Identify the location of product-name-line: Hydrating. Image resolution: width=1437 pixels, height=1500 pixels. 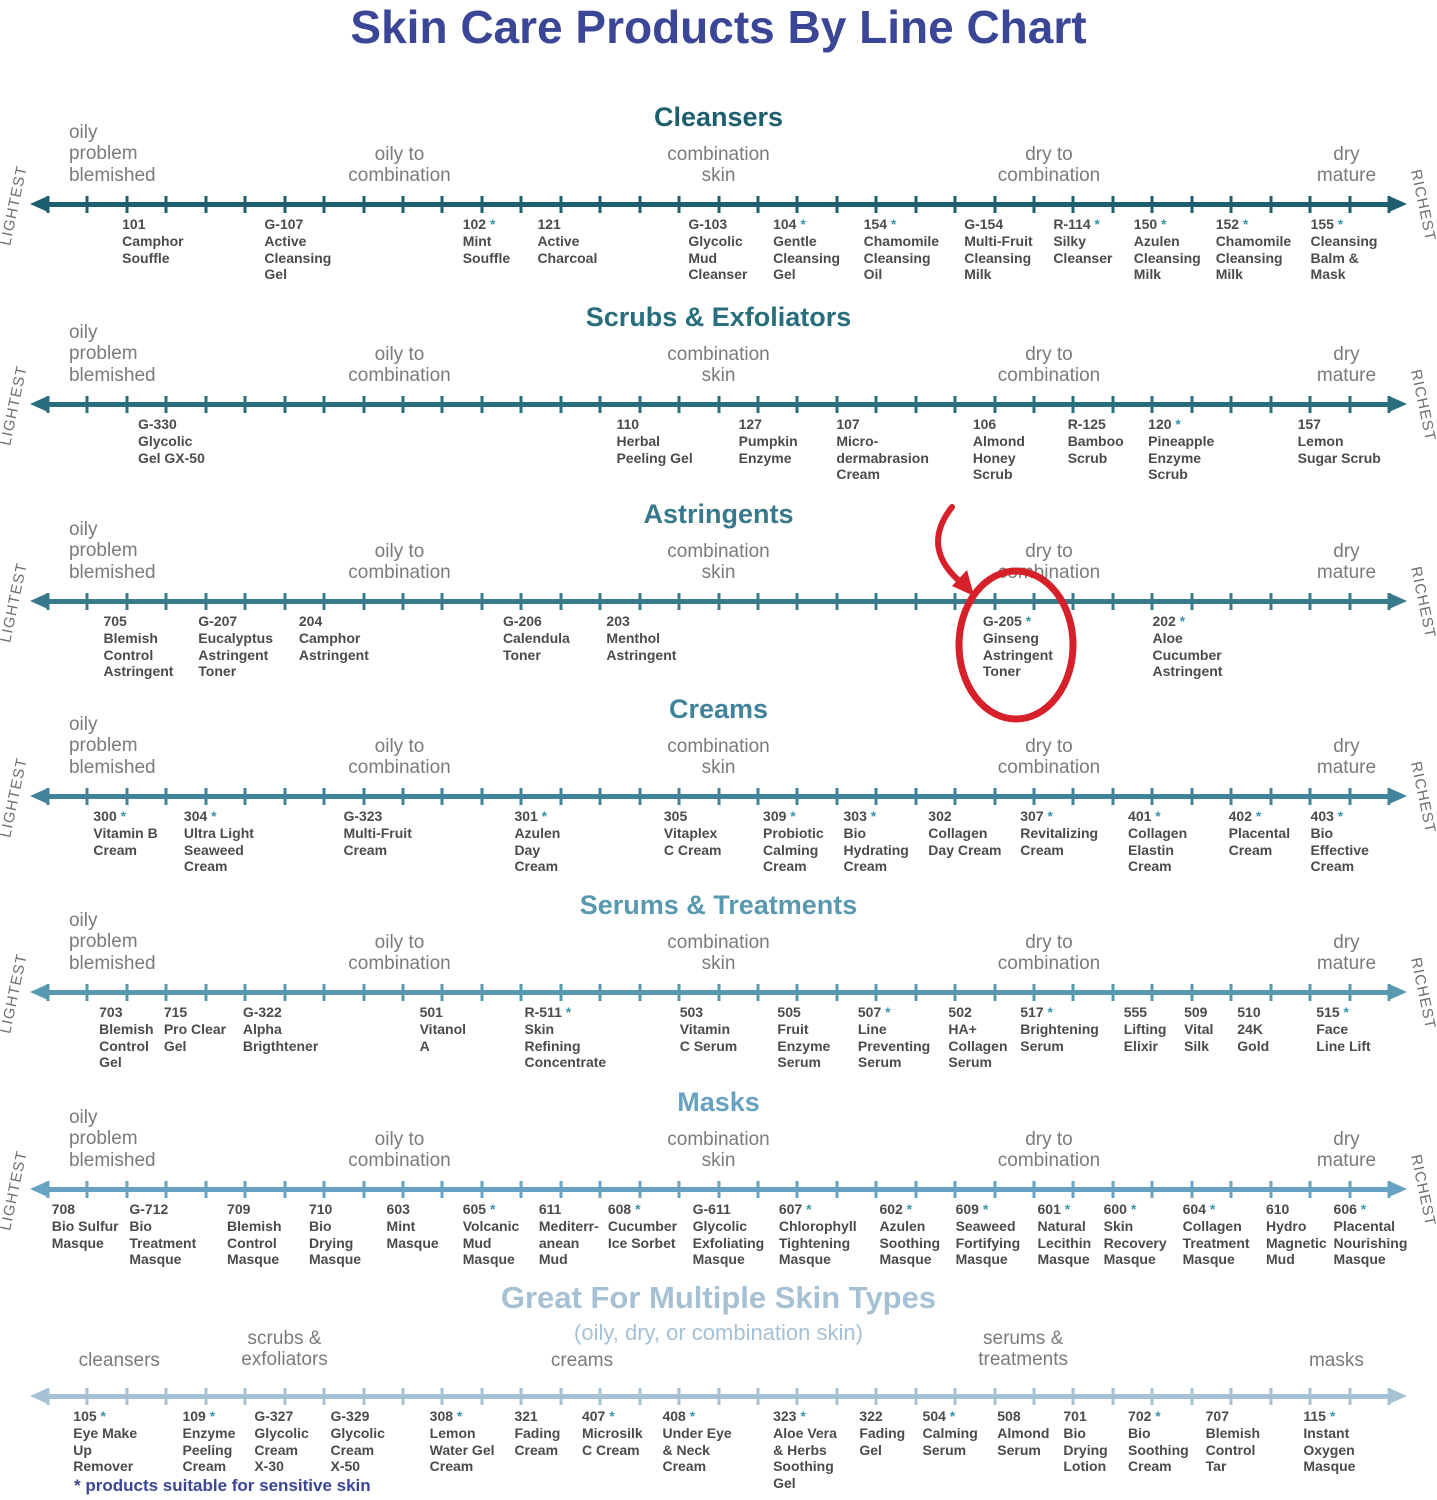
(876, 849).